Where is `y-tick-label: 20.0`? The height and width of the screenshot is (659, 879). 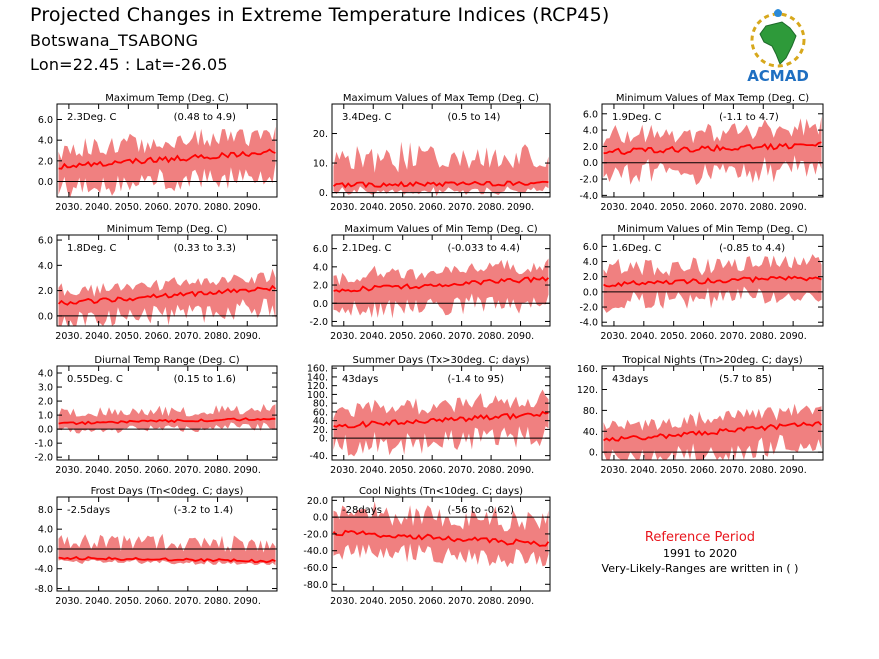 y-tick-label: 20.0 is located at coordinates (317, 501).